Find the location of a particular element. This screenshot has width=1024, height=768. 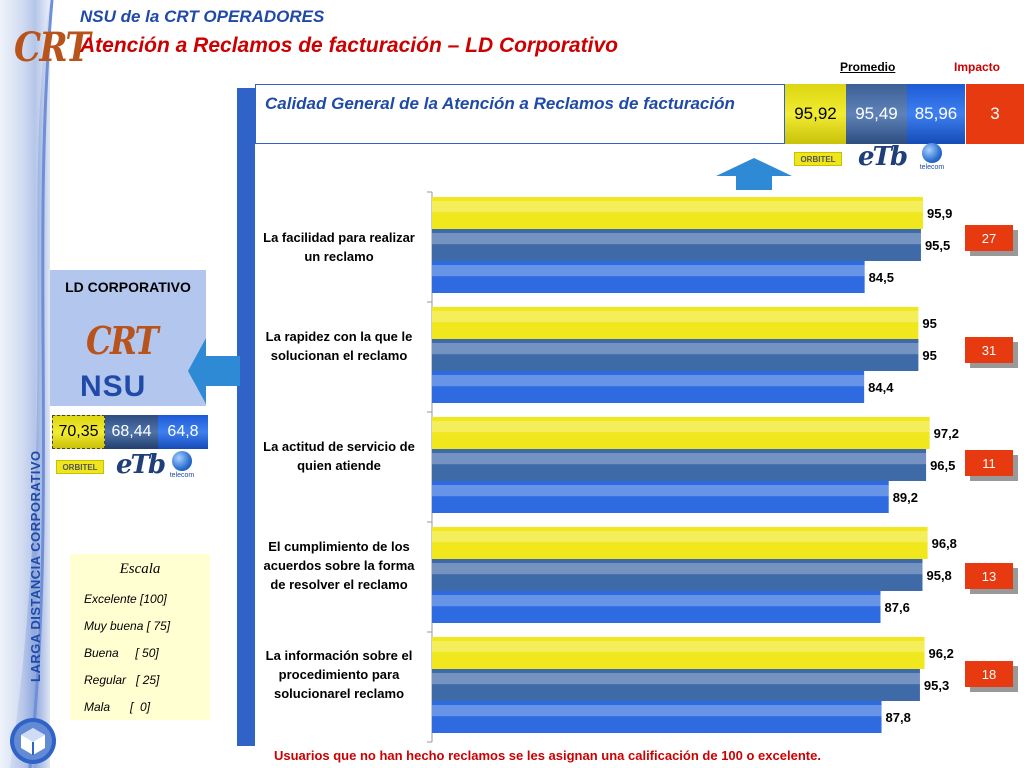

summary-etb-value: 95,49 is located at coordinates (876, 114).